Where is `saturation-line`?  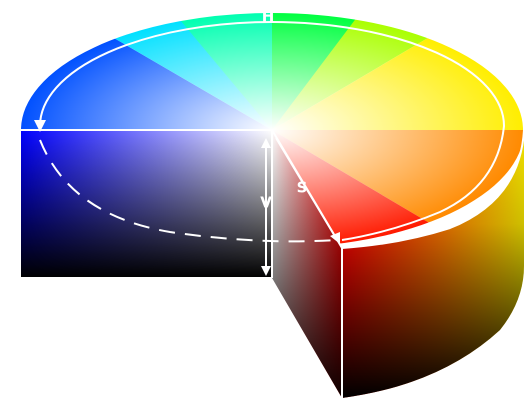
saturation-line is located at coordinates (306, 188).